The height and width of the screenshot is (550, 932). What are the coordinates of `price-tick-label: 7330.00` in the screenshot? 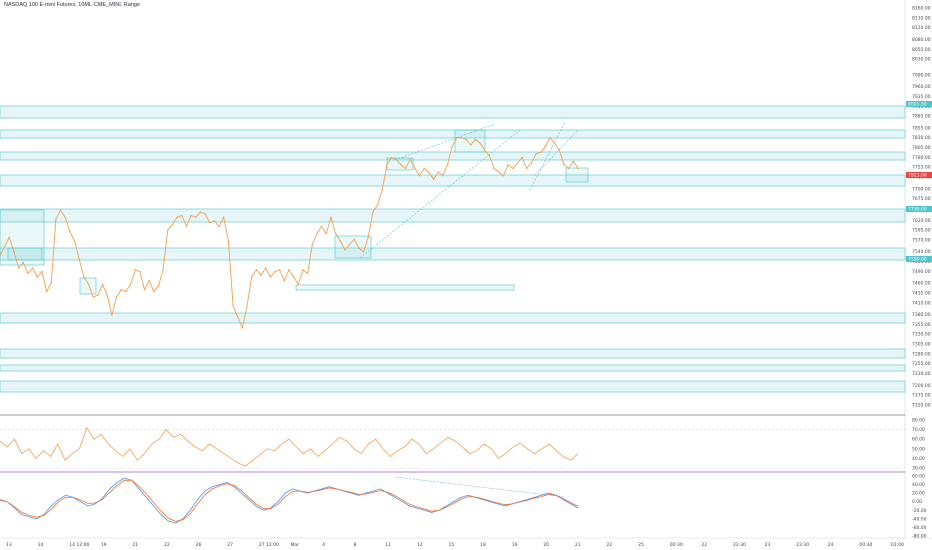 It's located at (921, 335).